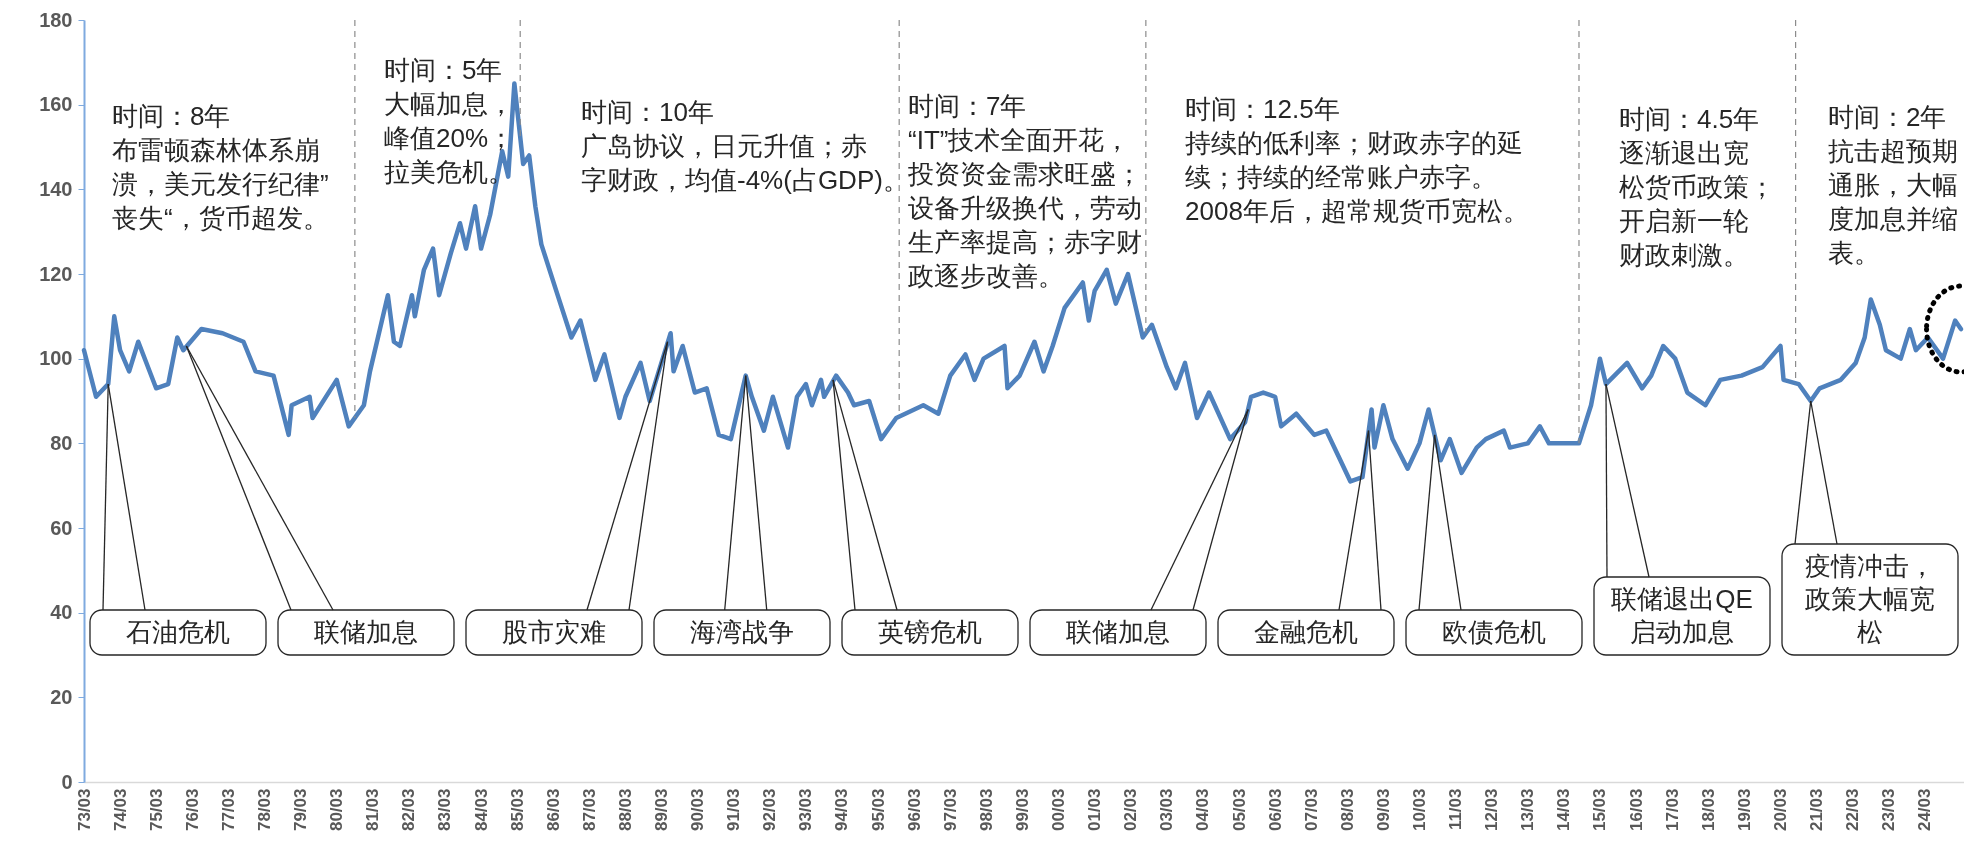  Describe the element at coordinates (1600, 810) in the screenshot. I see `x-tick-label: 15/03` at that location.